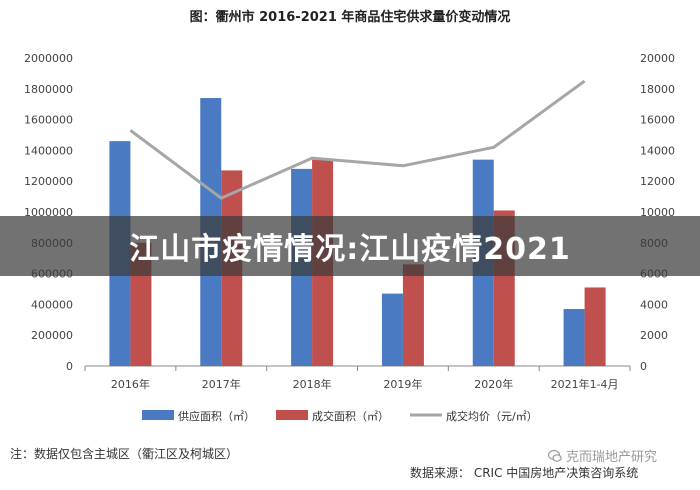  Describe the element at coordinates (350, 416) in the screenshot. I see `legend-label: 成交面积（㎡）` at that location.